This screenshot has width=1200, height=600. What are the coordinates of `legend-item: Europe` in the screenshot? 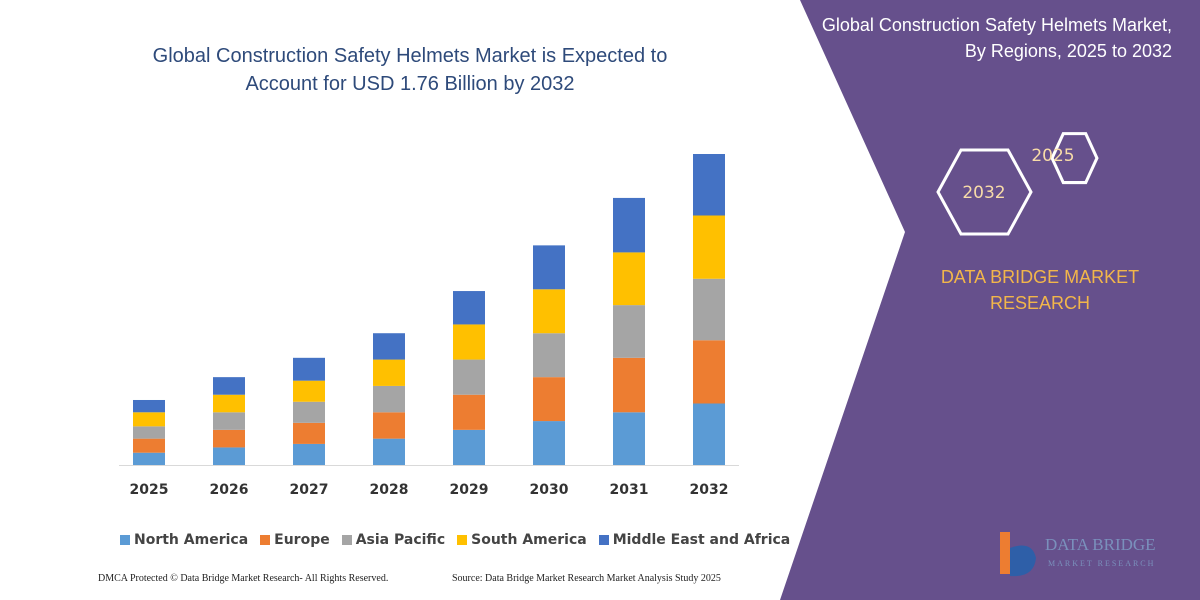 It's located at (295, 540).